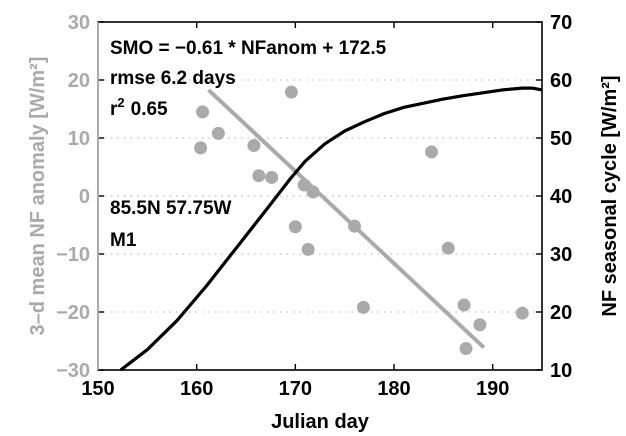 The image size is (626, 436). Describe the element at coordinates (561, 371) in the screenshot. I see `y-right-tick-label: 10` at that location.